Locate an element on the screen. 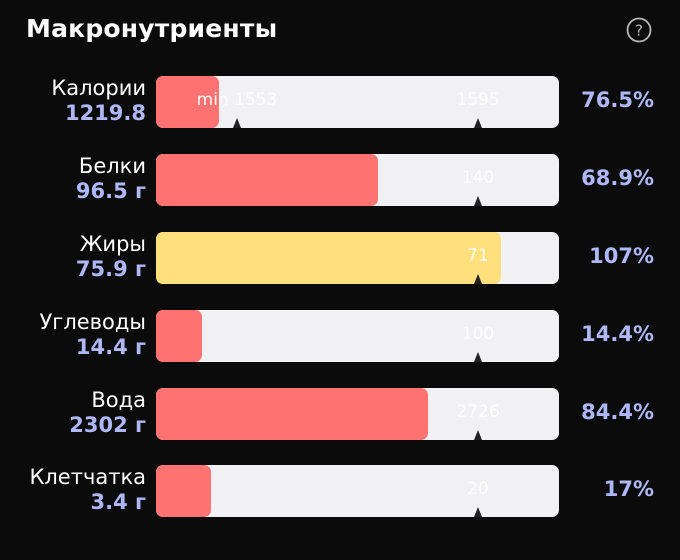 The height and width of the screenshot is (560, 680). target-label: 2726 is located at coordinates (478, 412).